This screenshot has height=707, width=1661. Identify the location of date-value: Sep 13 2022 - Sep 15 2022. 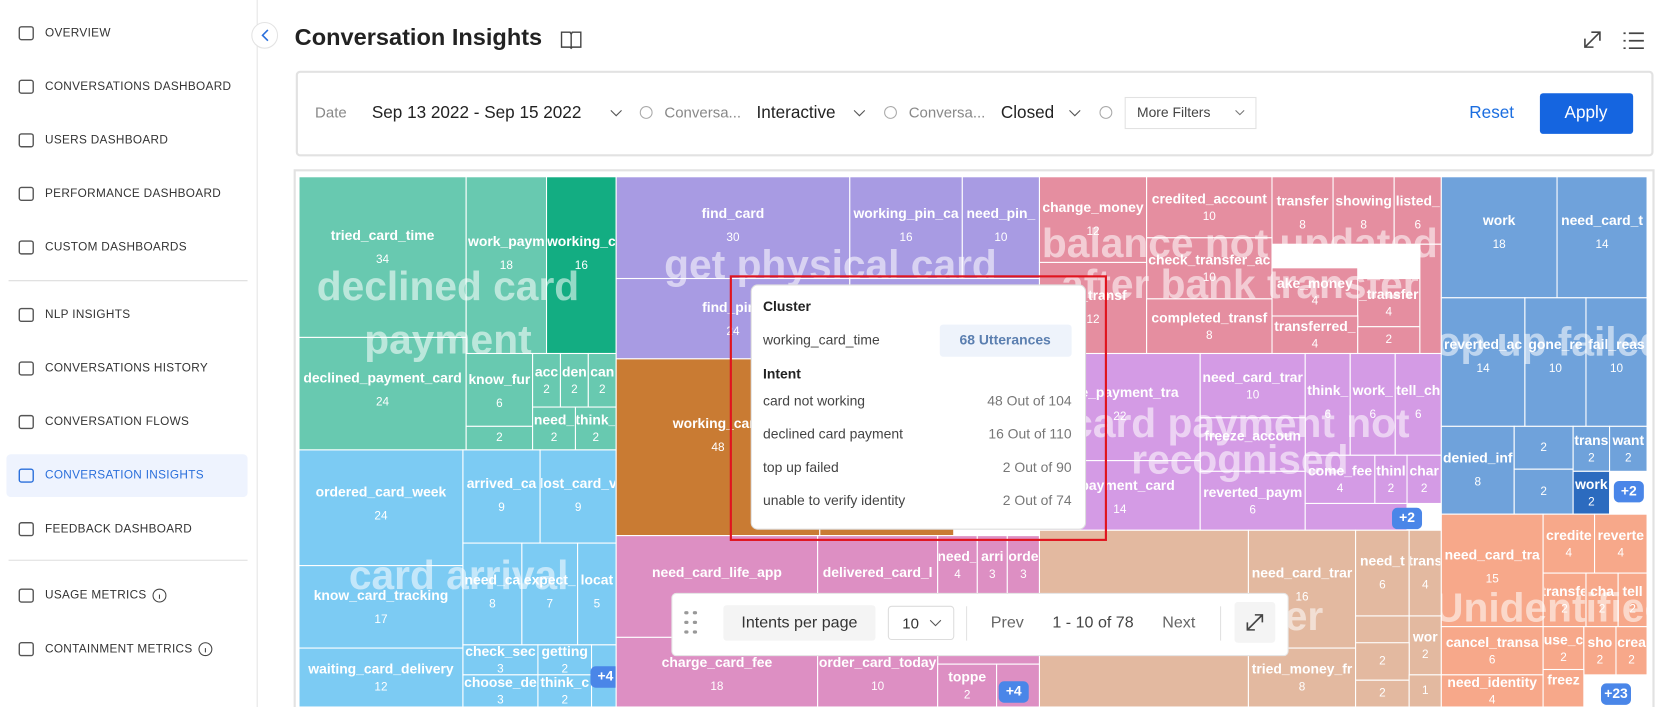
(477, 112).